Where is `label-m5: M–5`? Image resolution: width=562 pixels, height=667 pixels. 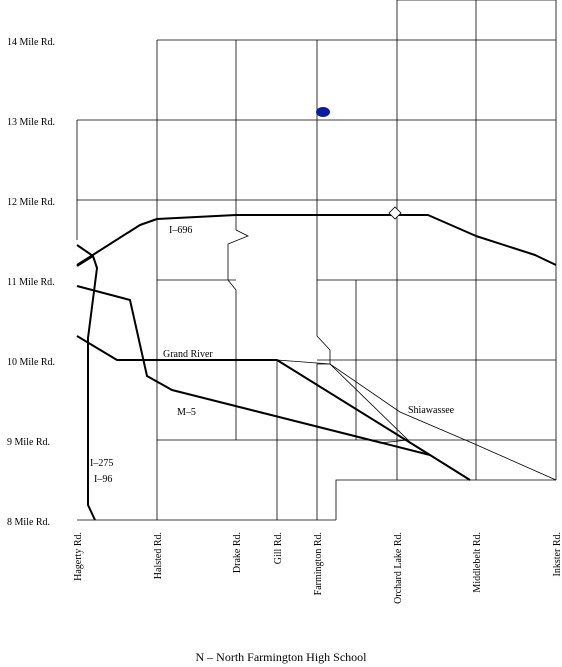
label-m5: M–5 is located at coordinates (186, 412).